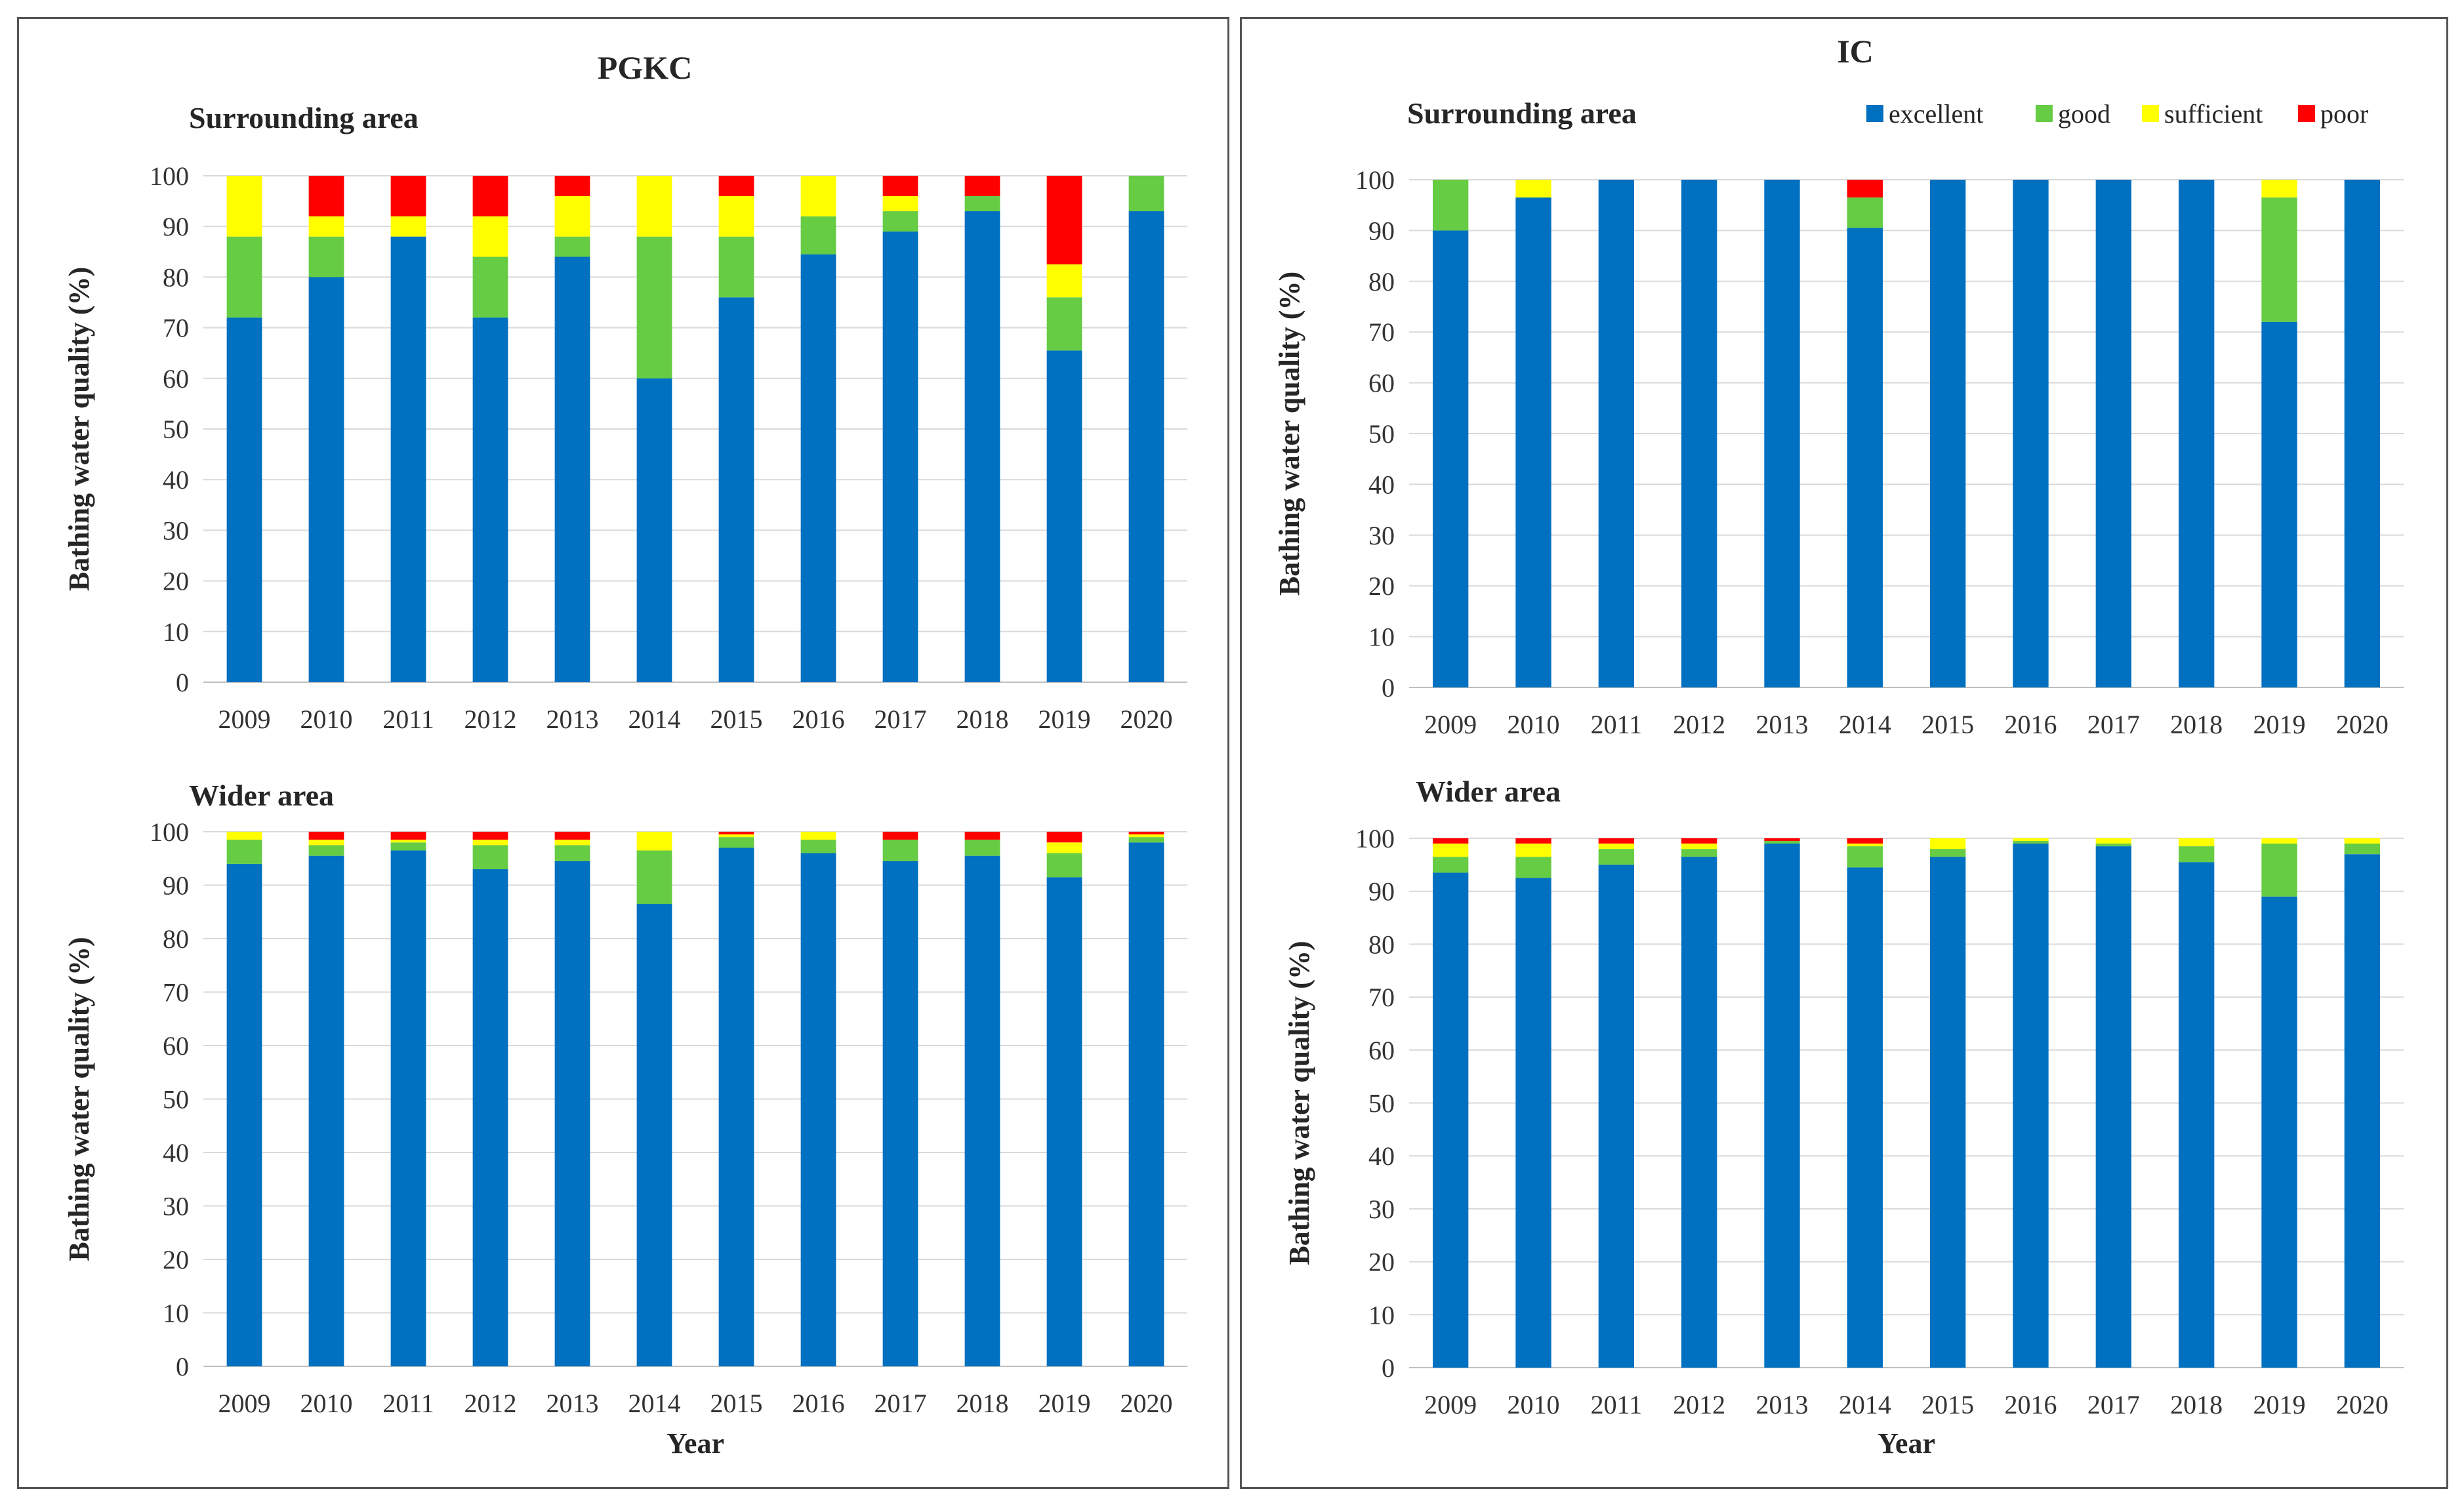  What do you see at coordinates (1948, 1112) in the screenshot?
I see `bar-excellent-2015` at bounding box center [1948, 1112].